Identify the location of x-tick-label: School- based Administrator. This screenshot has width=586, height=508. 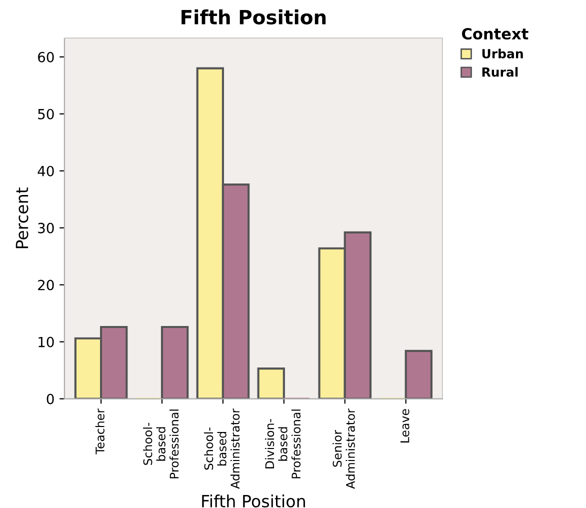
(222, 448).